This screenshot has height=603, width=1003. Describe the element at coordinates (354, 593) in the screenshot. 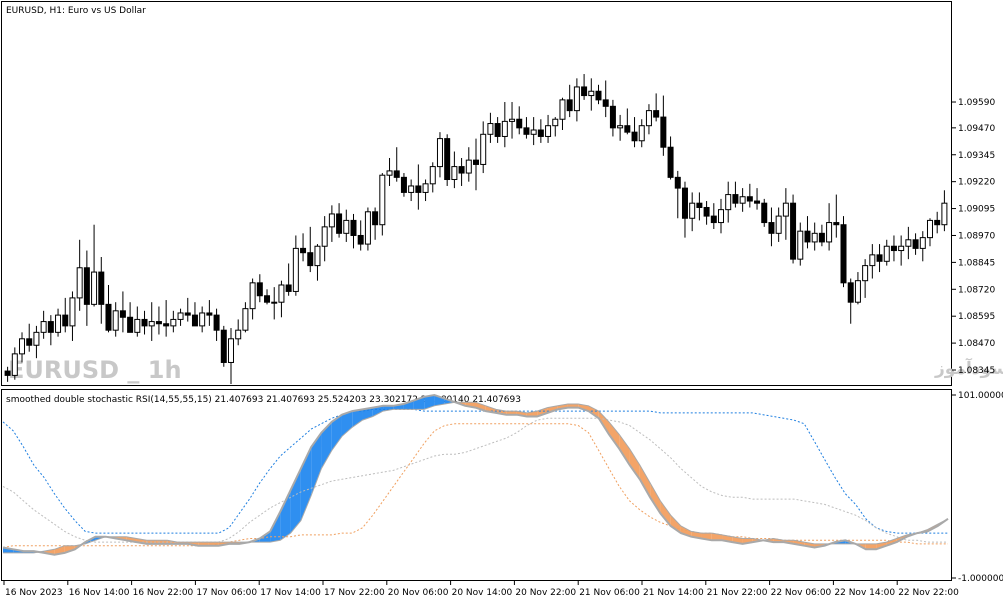

I see `time-tick-label: 17 Nov 22:00` at that location.